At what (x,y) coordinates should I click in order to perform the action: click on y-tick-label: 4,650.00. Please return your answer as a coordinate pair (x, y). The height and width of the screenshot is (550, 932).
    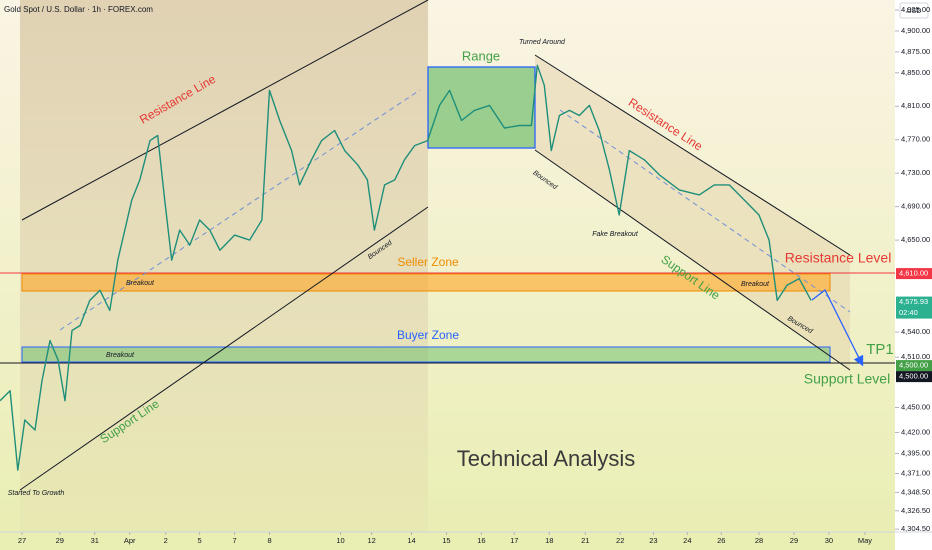
    Looking at the image, I should click on (915, 239).